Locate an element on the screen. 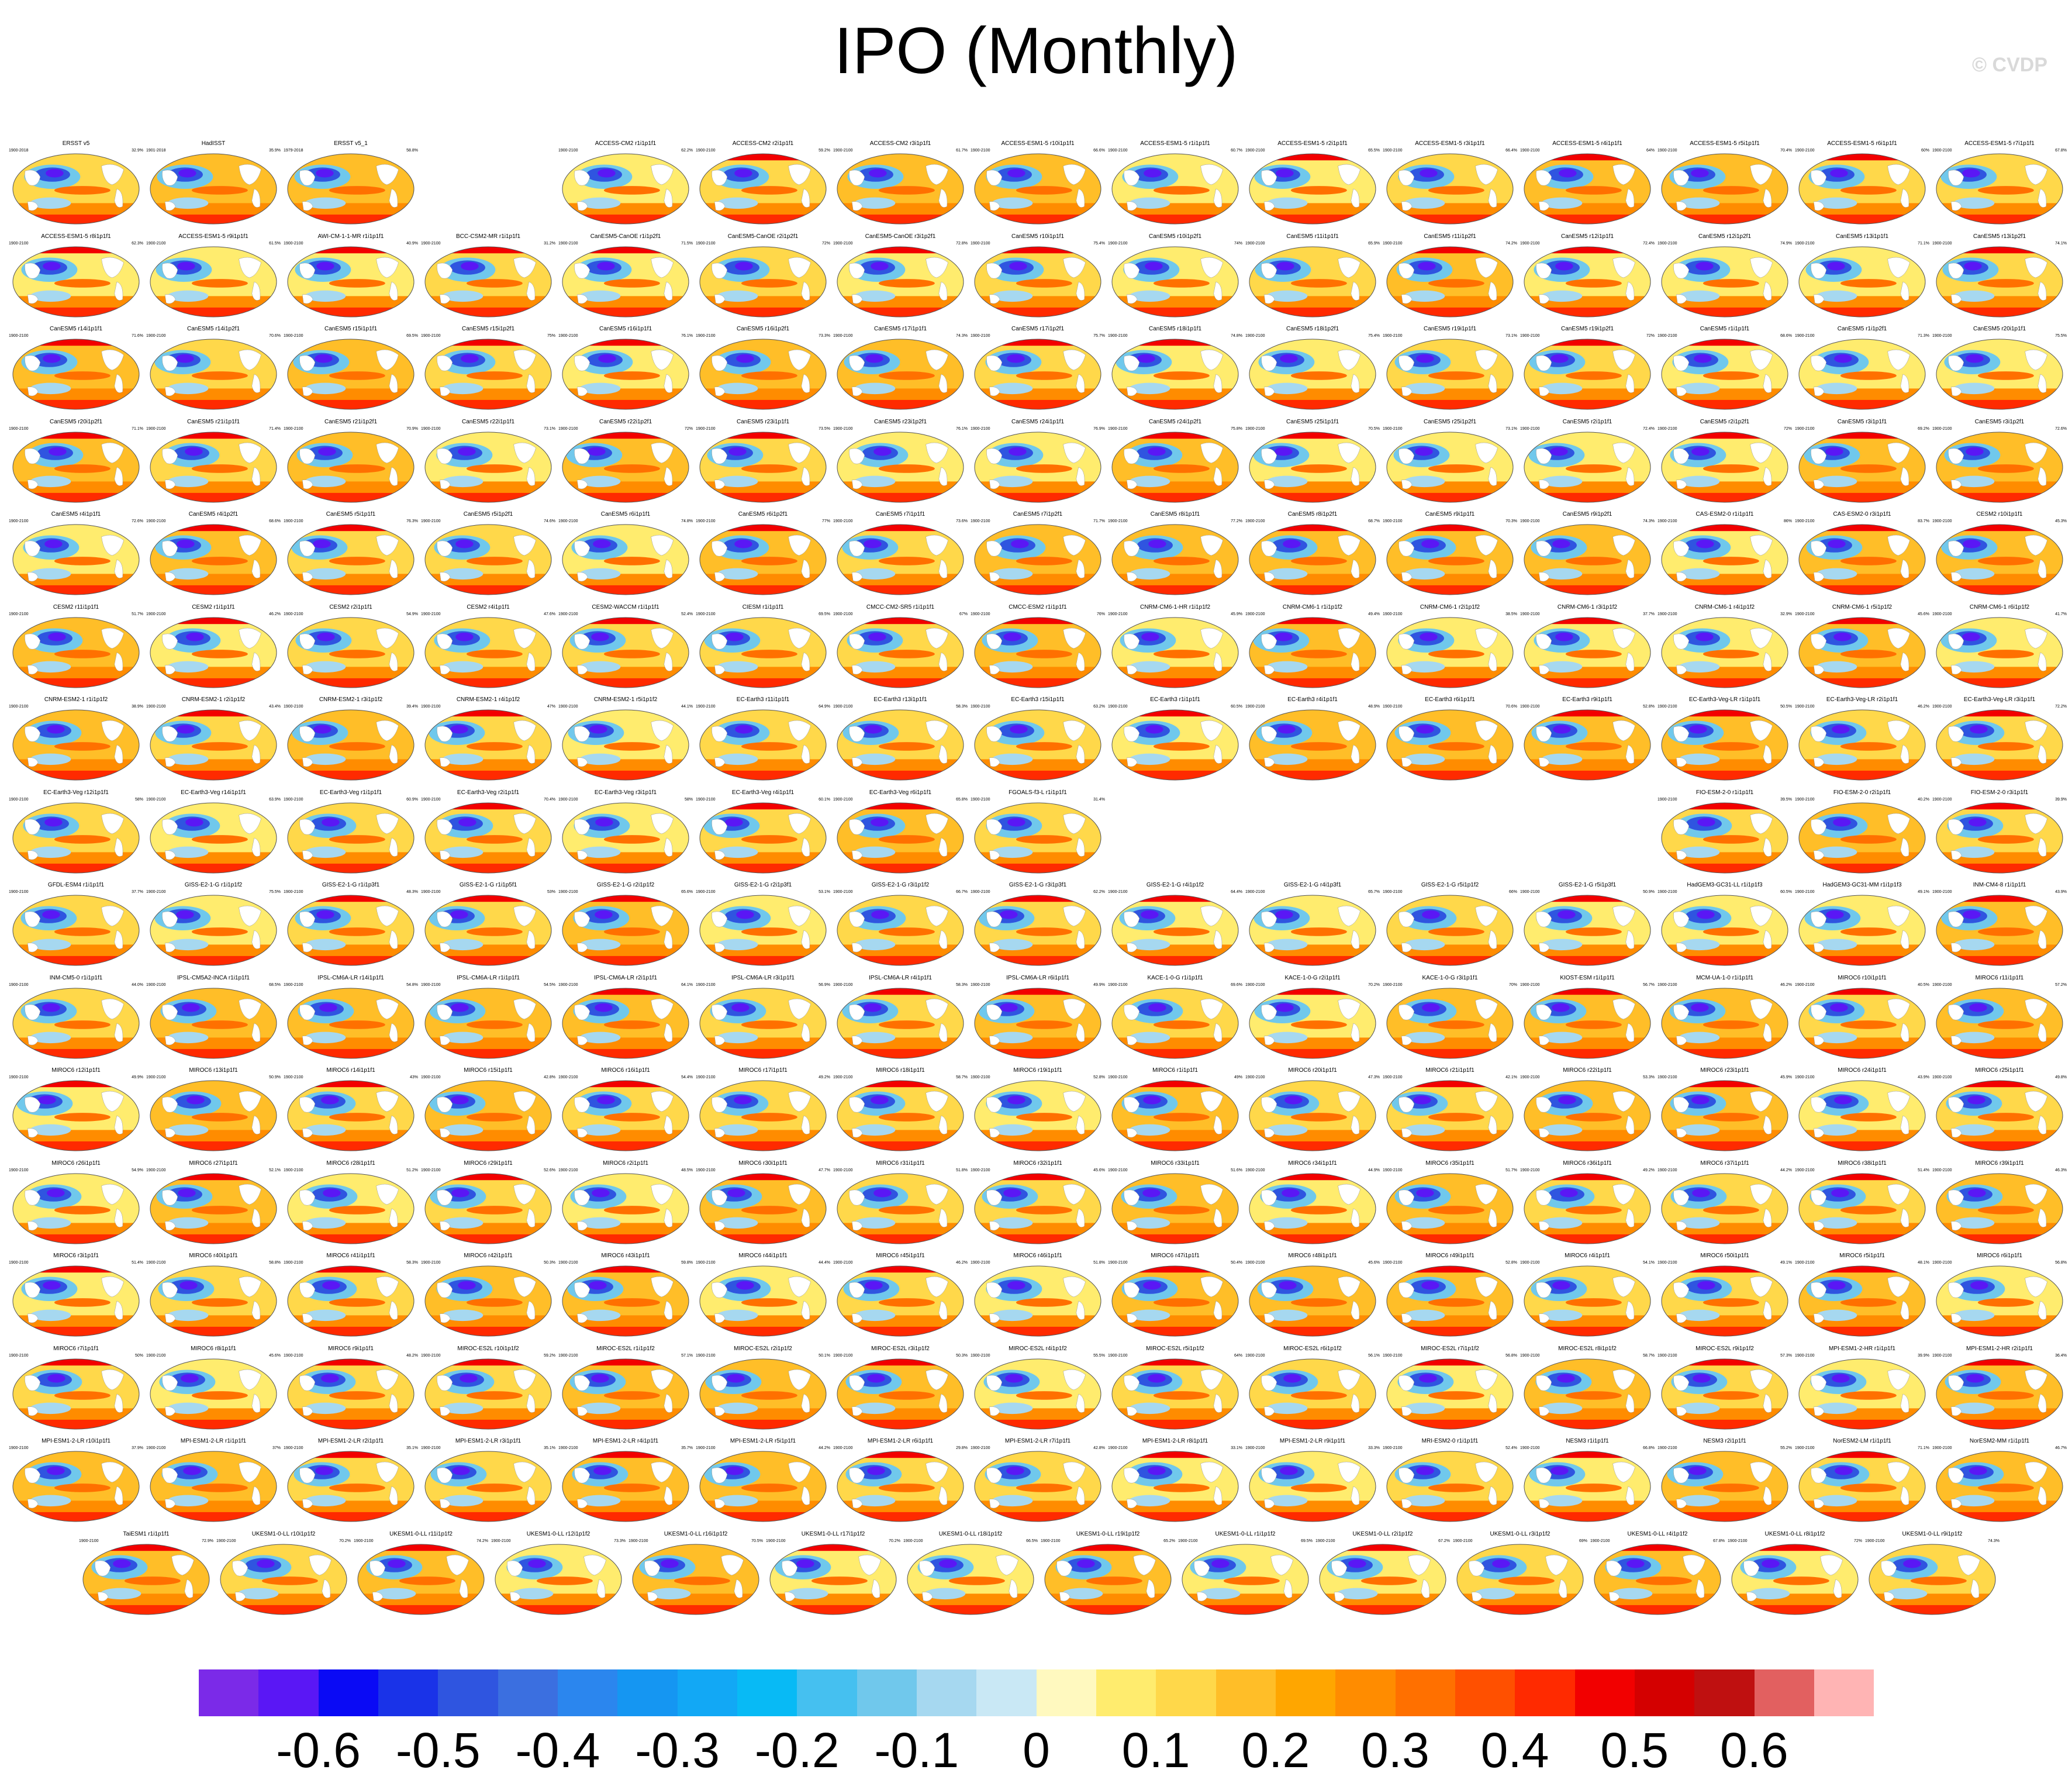 This screenshot has height=1787, width=2072. panel-title: CESM2 r1i1p1f1 is located at coordinates (213, 606).